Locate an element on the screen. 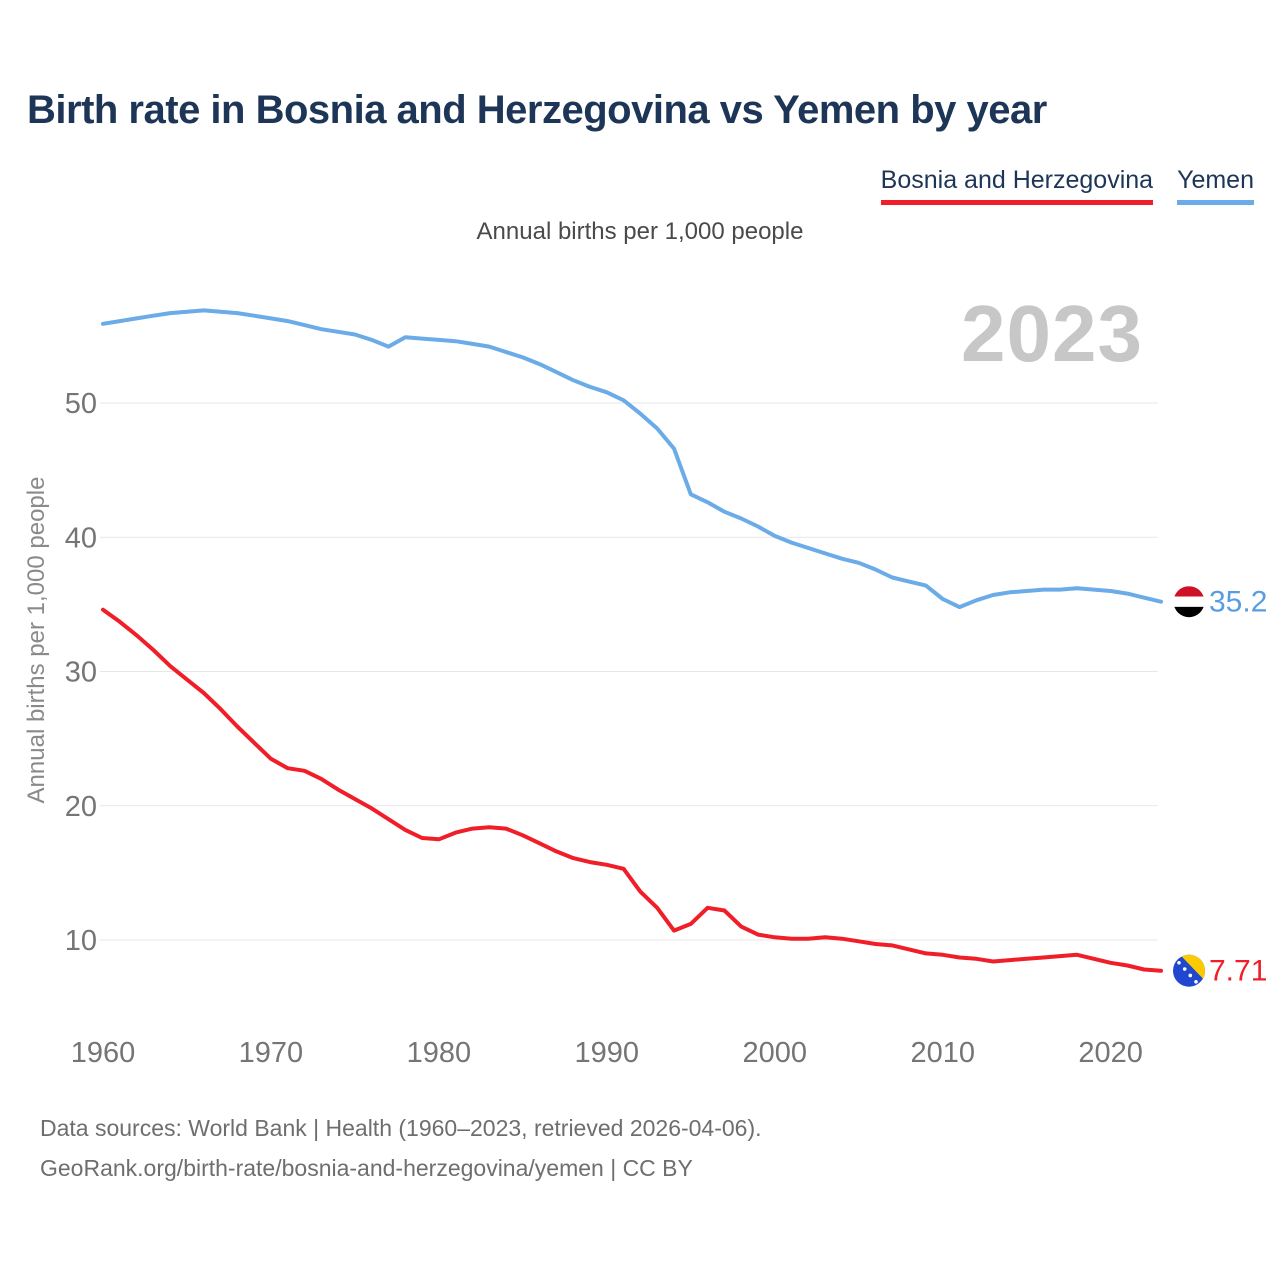 The width and height of the screenshot is (1280, 1280). end-value-label-yemen: 35.2 is located at coordinates (1238, 602).